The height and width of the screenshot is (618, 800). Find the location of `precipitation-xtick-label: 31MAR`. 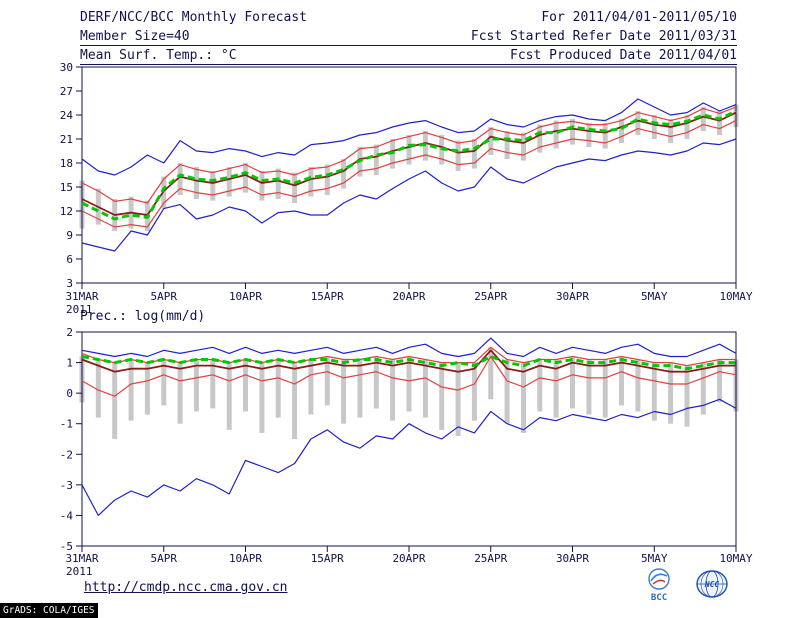

precipitation-xtick-label: 31MAR is located at coordinates (81, 558).